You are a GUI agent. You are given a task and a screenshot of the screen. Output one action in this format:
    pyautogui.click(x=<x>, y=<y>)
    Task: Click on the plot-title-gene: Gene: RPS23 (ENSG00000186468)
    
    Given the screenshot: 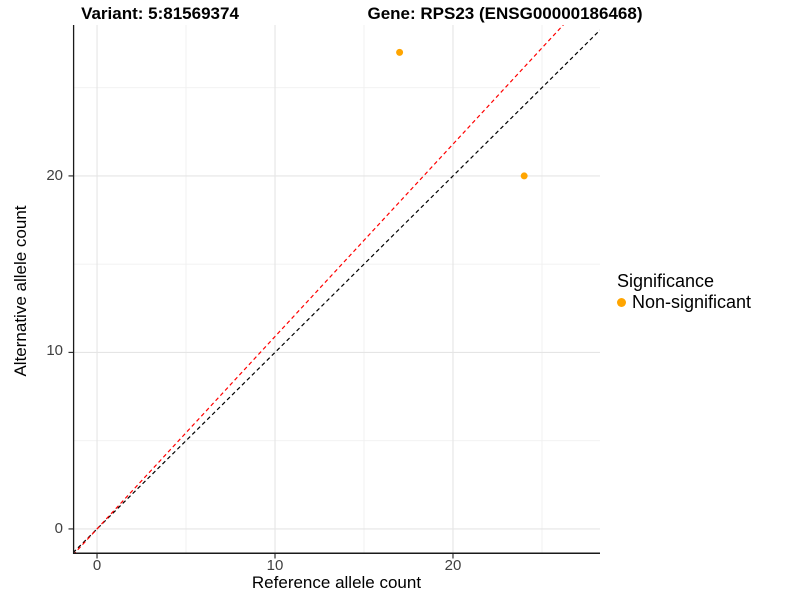 What is the action you would take?
    pyautogui.click(x=505, y=13)
    